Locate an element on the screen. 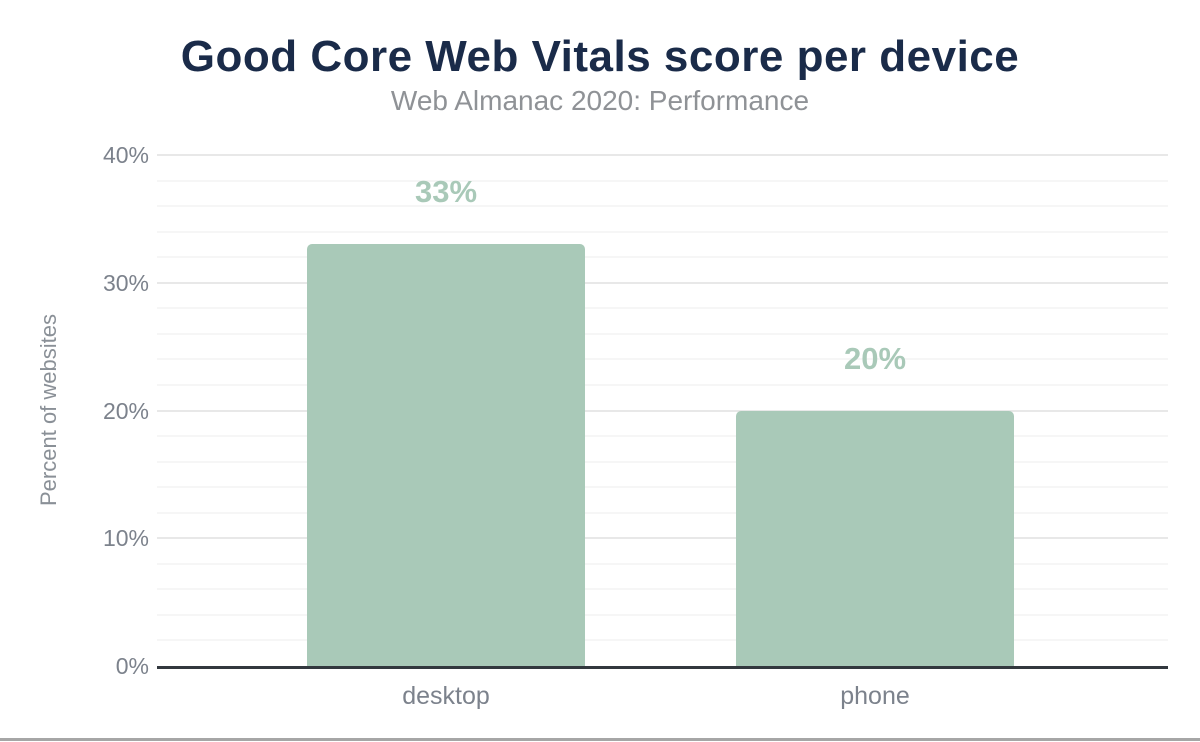 The width and height of the screenshot is (1200, 742). y-tick-label-10: 10% is located at coordinates (125, 538).